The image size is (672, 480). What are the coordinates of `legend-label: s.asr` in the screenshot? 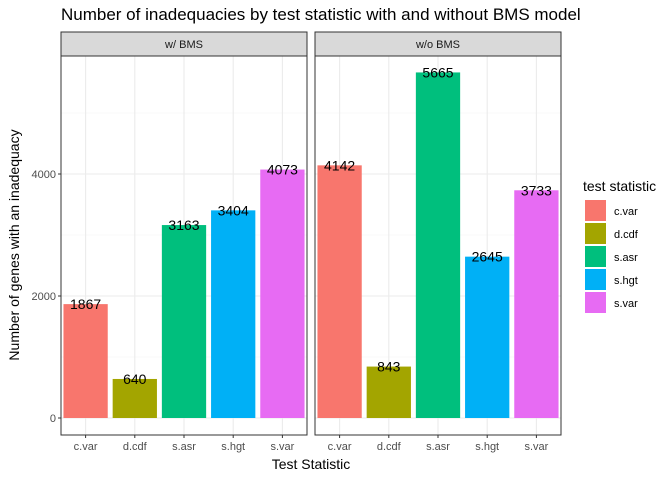 It's located at (626, 258).